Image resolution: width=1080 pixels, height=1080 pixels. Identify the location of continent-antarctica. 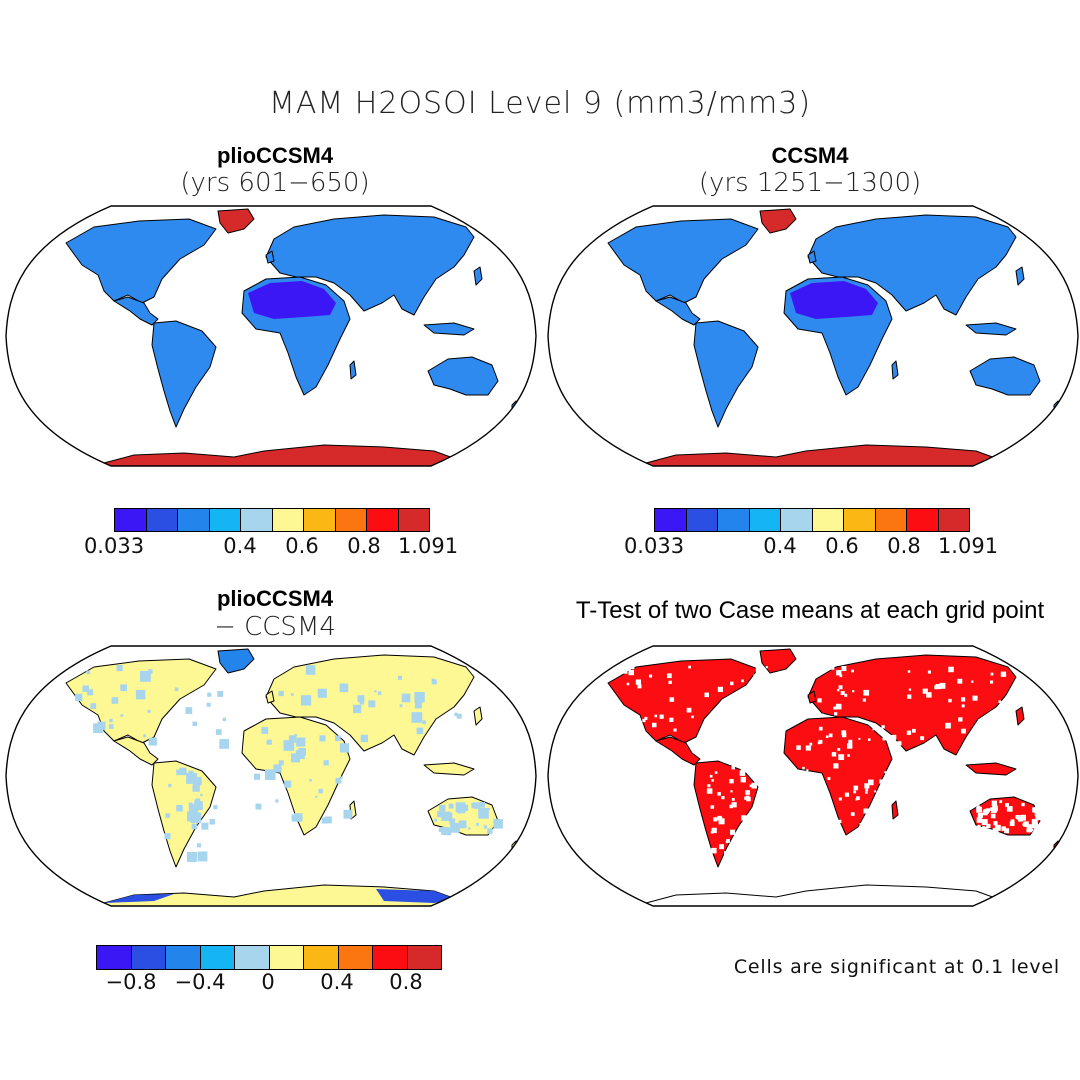
(280, 455).